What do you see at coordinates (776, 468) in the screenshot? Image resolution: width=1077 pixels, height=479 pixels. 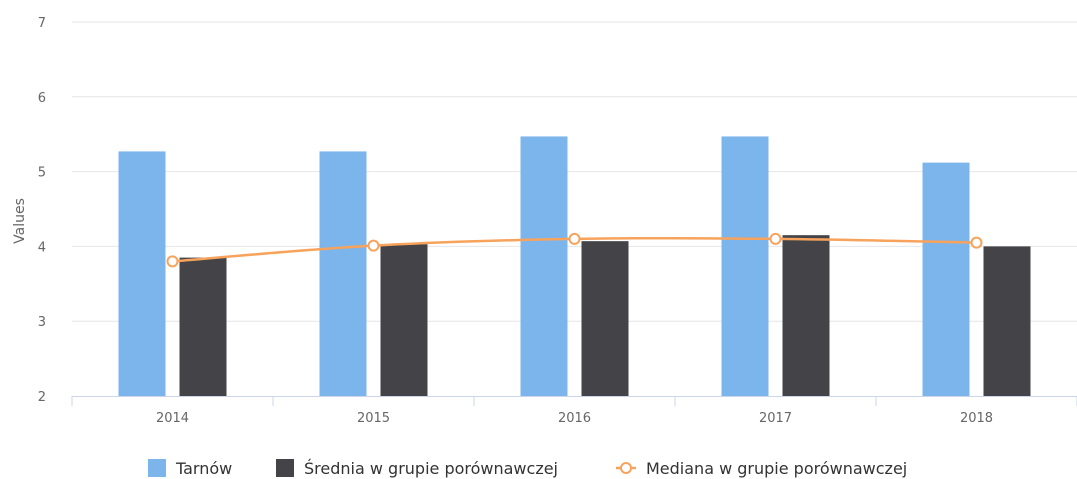 I see `legend-label: Mediana w grupie porównawczej` at bounding box center [776, 468].